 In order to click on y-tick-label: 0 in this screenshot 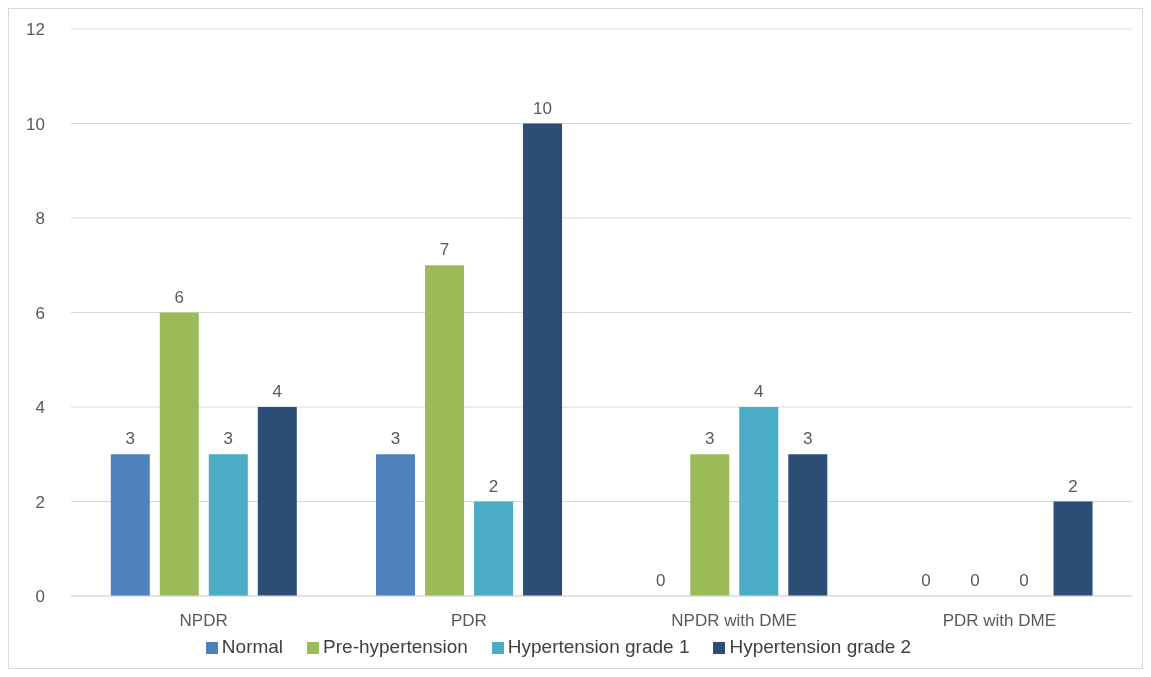, I will do `click(40, 597)`.